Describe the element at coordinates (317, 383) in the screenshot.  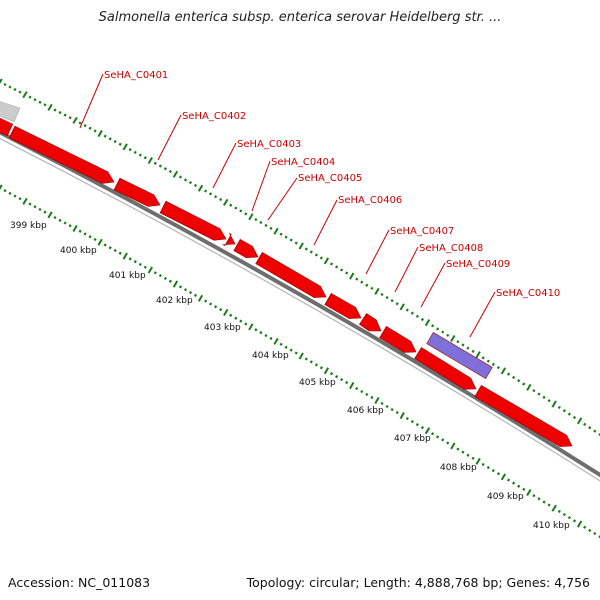
I see `kbp-label-405: 405 kbp` at that location.